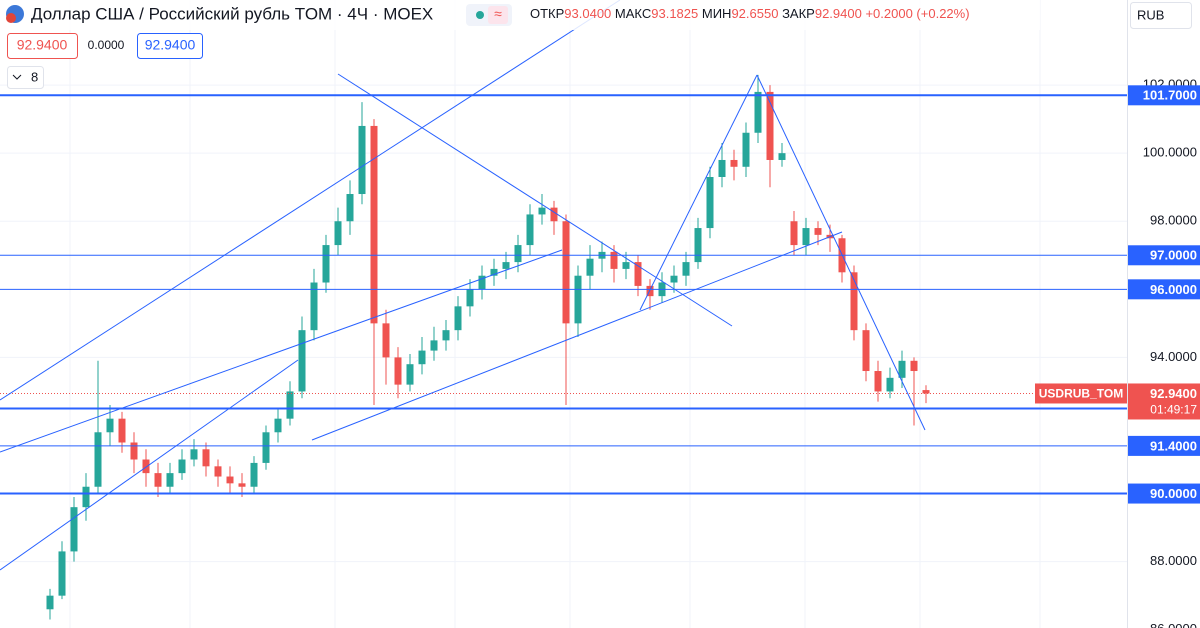 The height and width of the screenshot is (628, 1200). I want to click on level-label: 90.0000, so click(1173, 493).